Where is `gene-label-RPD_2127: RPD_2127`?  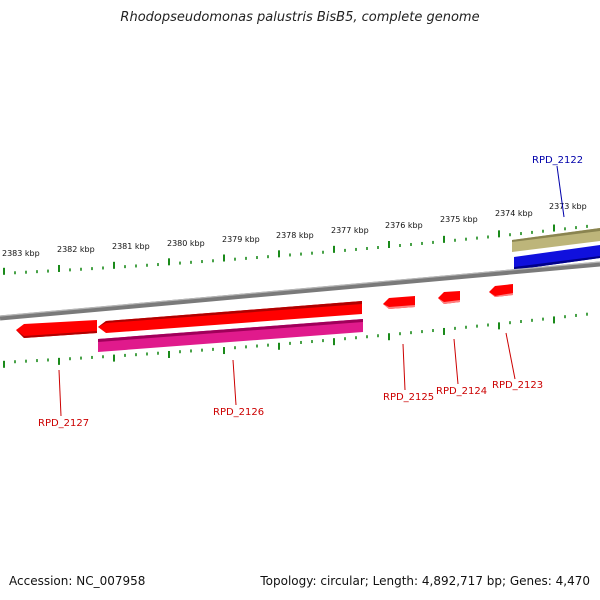 gene-label-RPD_2127: RPD_2127 is located at coordinates (63, 399).